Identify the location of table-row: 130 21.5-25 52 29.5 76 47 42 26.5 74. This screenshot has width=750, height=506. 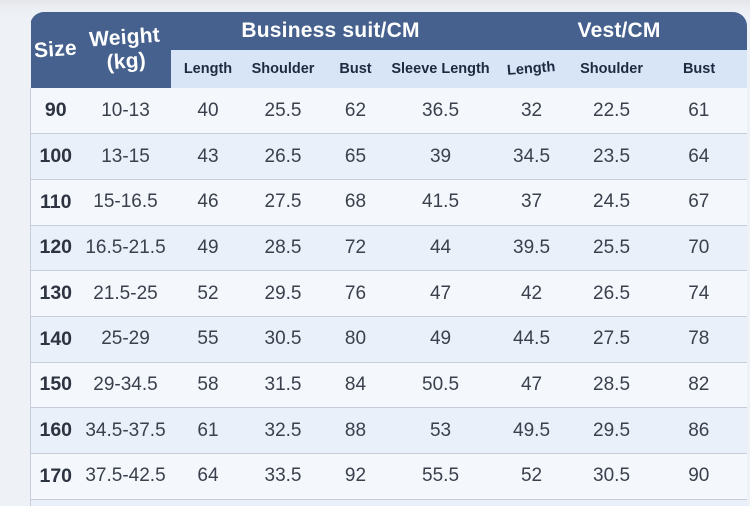
(388, 293).